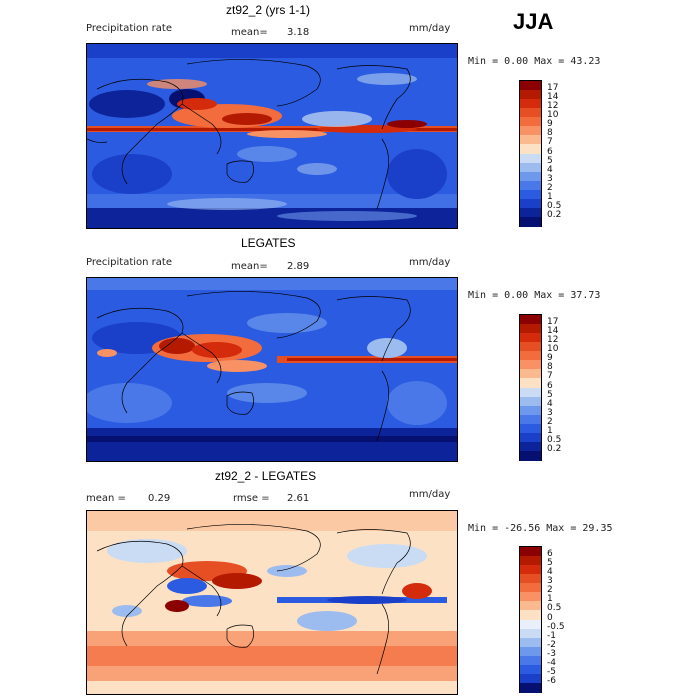  I want to click on panel2-title: LEGATES, so click(268, 243).